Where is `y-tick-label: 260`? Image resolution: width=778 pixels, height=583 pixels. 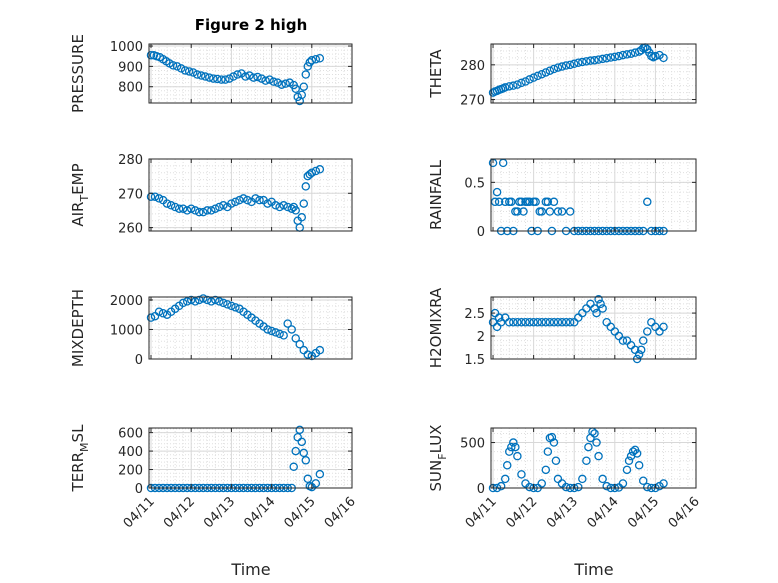 y-tick-label: 260 is located at coordinates (130, 229).